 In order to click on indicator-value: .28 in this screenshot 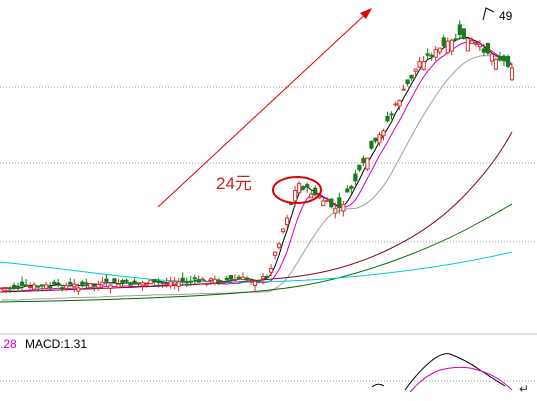, I will do `click(8, 344)`.